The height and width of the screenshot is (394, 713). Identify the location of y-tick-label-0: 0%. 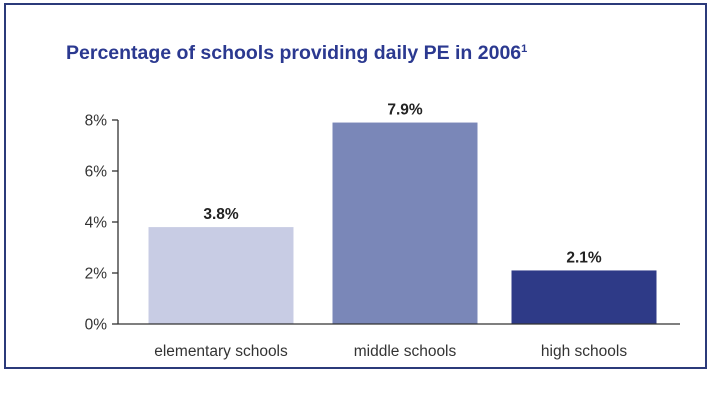
(96, 325).